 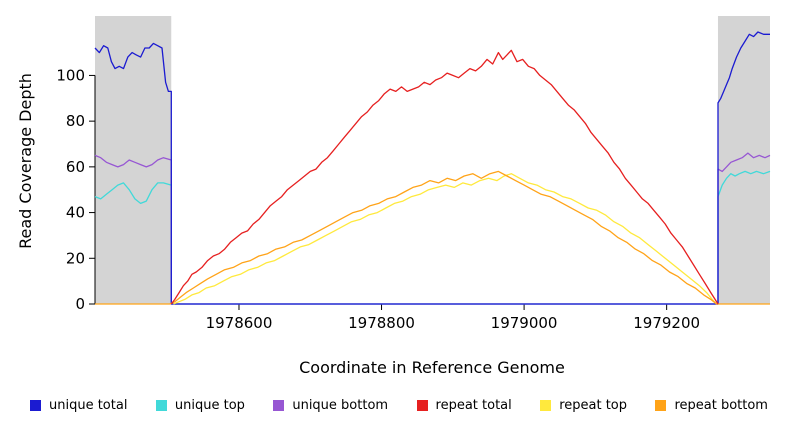 I want to click on y-tick-label: 80, so click(x=75, y=121).